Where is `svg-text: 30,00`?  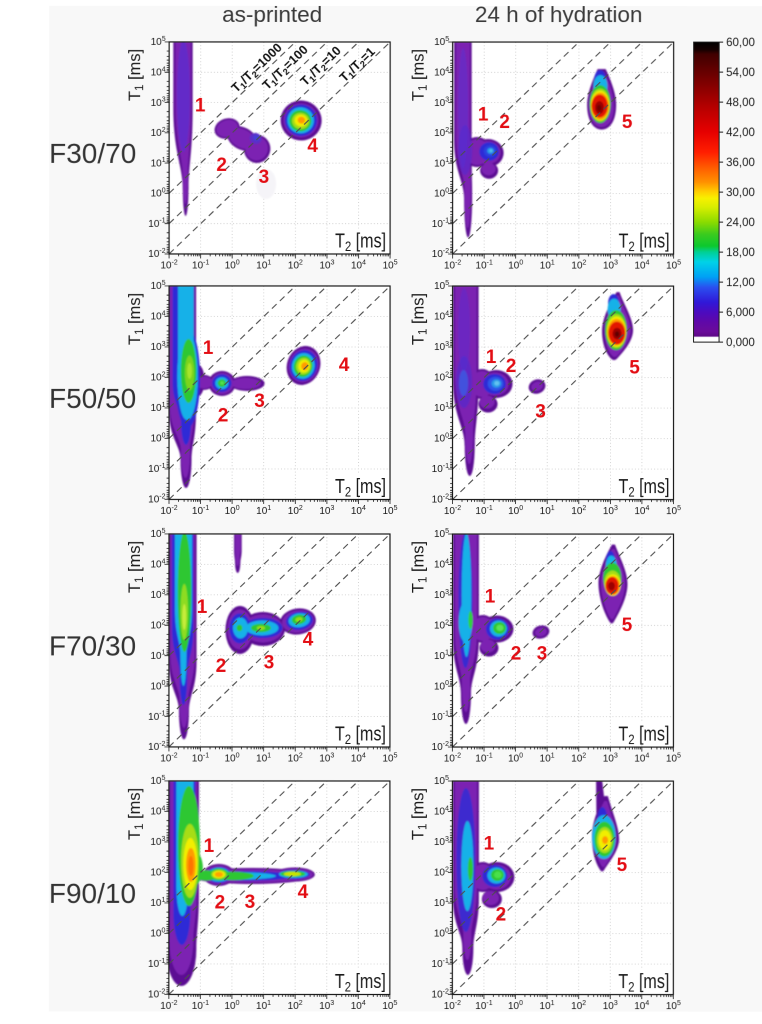 svg-text: 30,00 is located at coordinates (740, 193).